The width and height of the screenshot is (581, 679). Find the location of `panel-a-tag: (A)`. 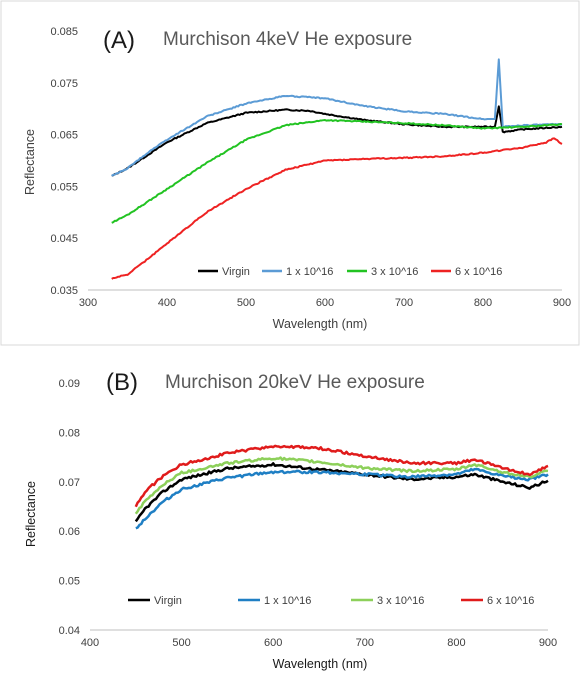

panel-a-tag: (A) is located at coordinates (119, 40).